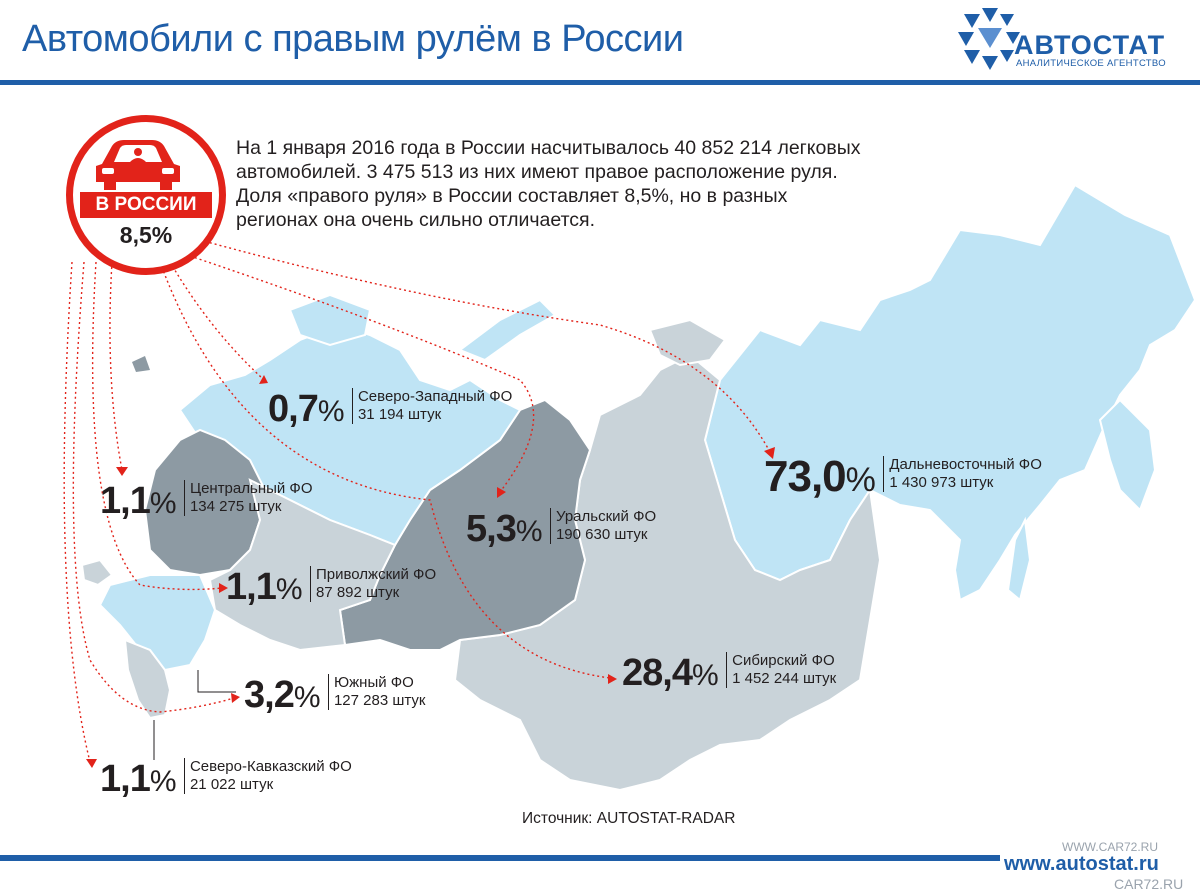 Image resolution: width=1200 pixels, height=896 pixels. I want to click on footer-divider, so click(500, 858).